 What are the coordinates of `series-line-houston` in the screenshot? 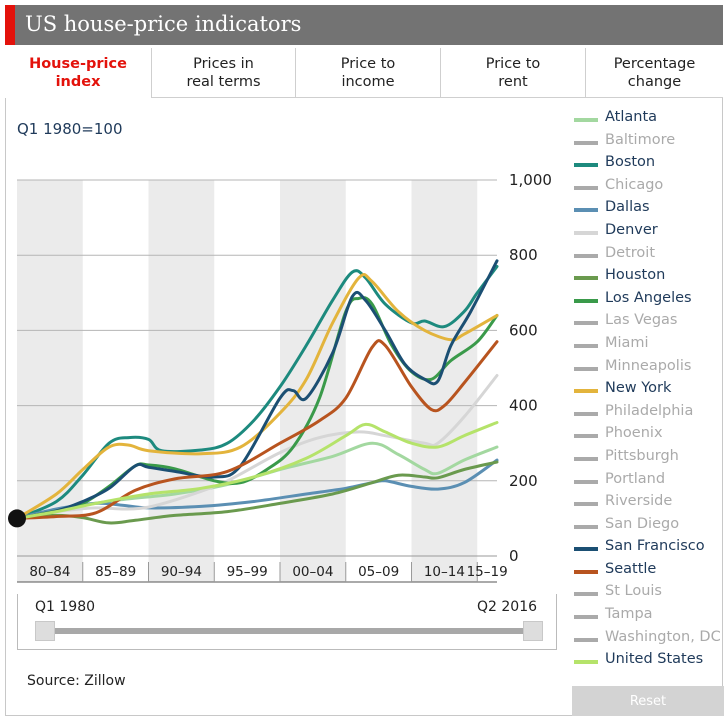 It's located at (257, 492).